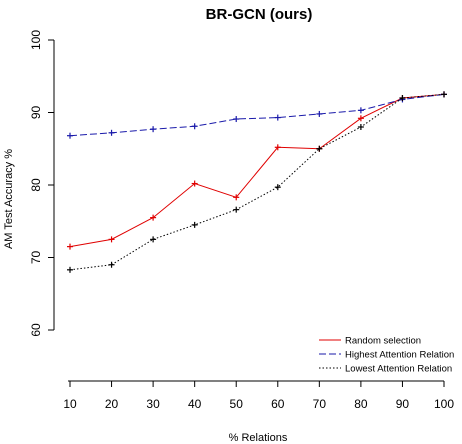 The width and height of the screenshot is (462, 444). What do you see at coordinates (259, 14) in the screenshot?
I see `chart-title: BR-GCN (ours)` at bounding box center [259, 14].